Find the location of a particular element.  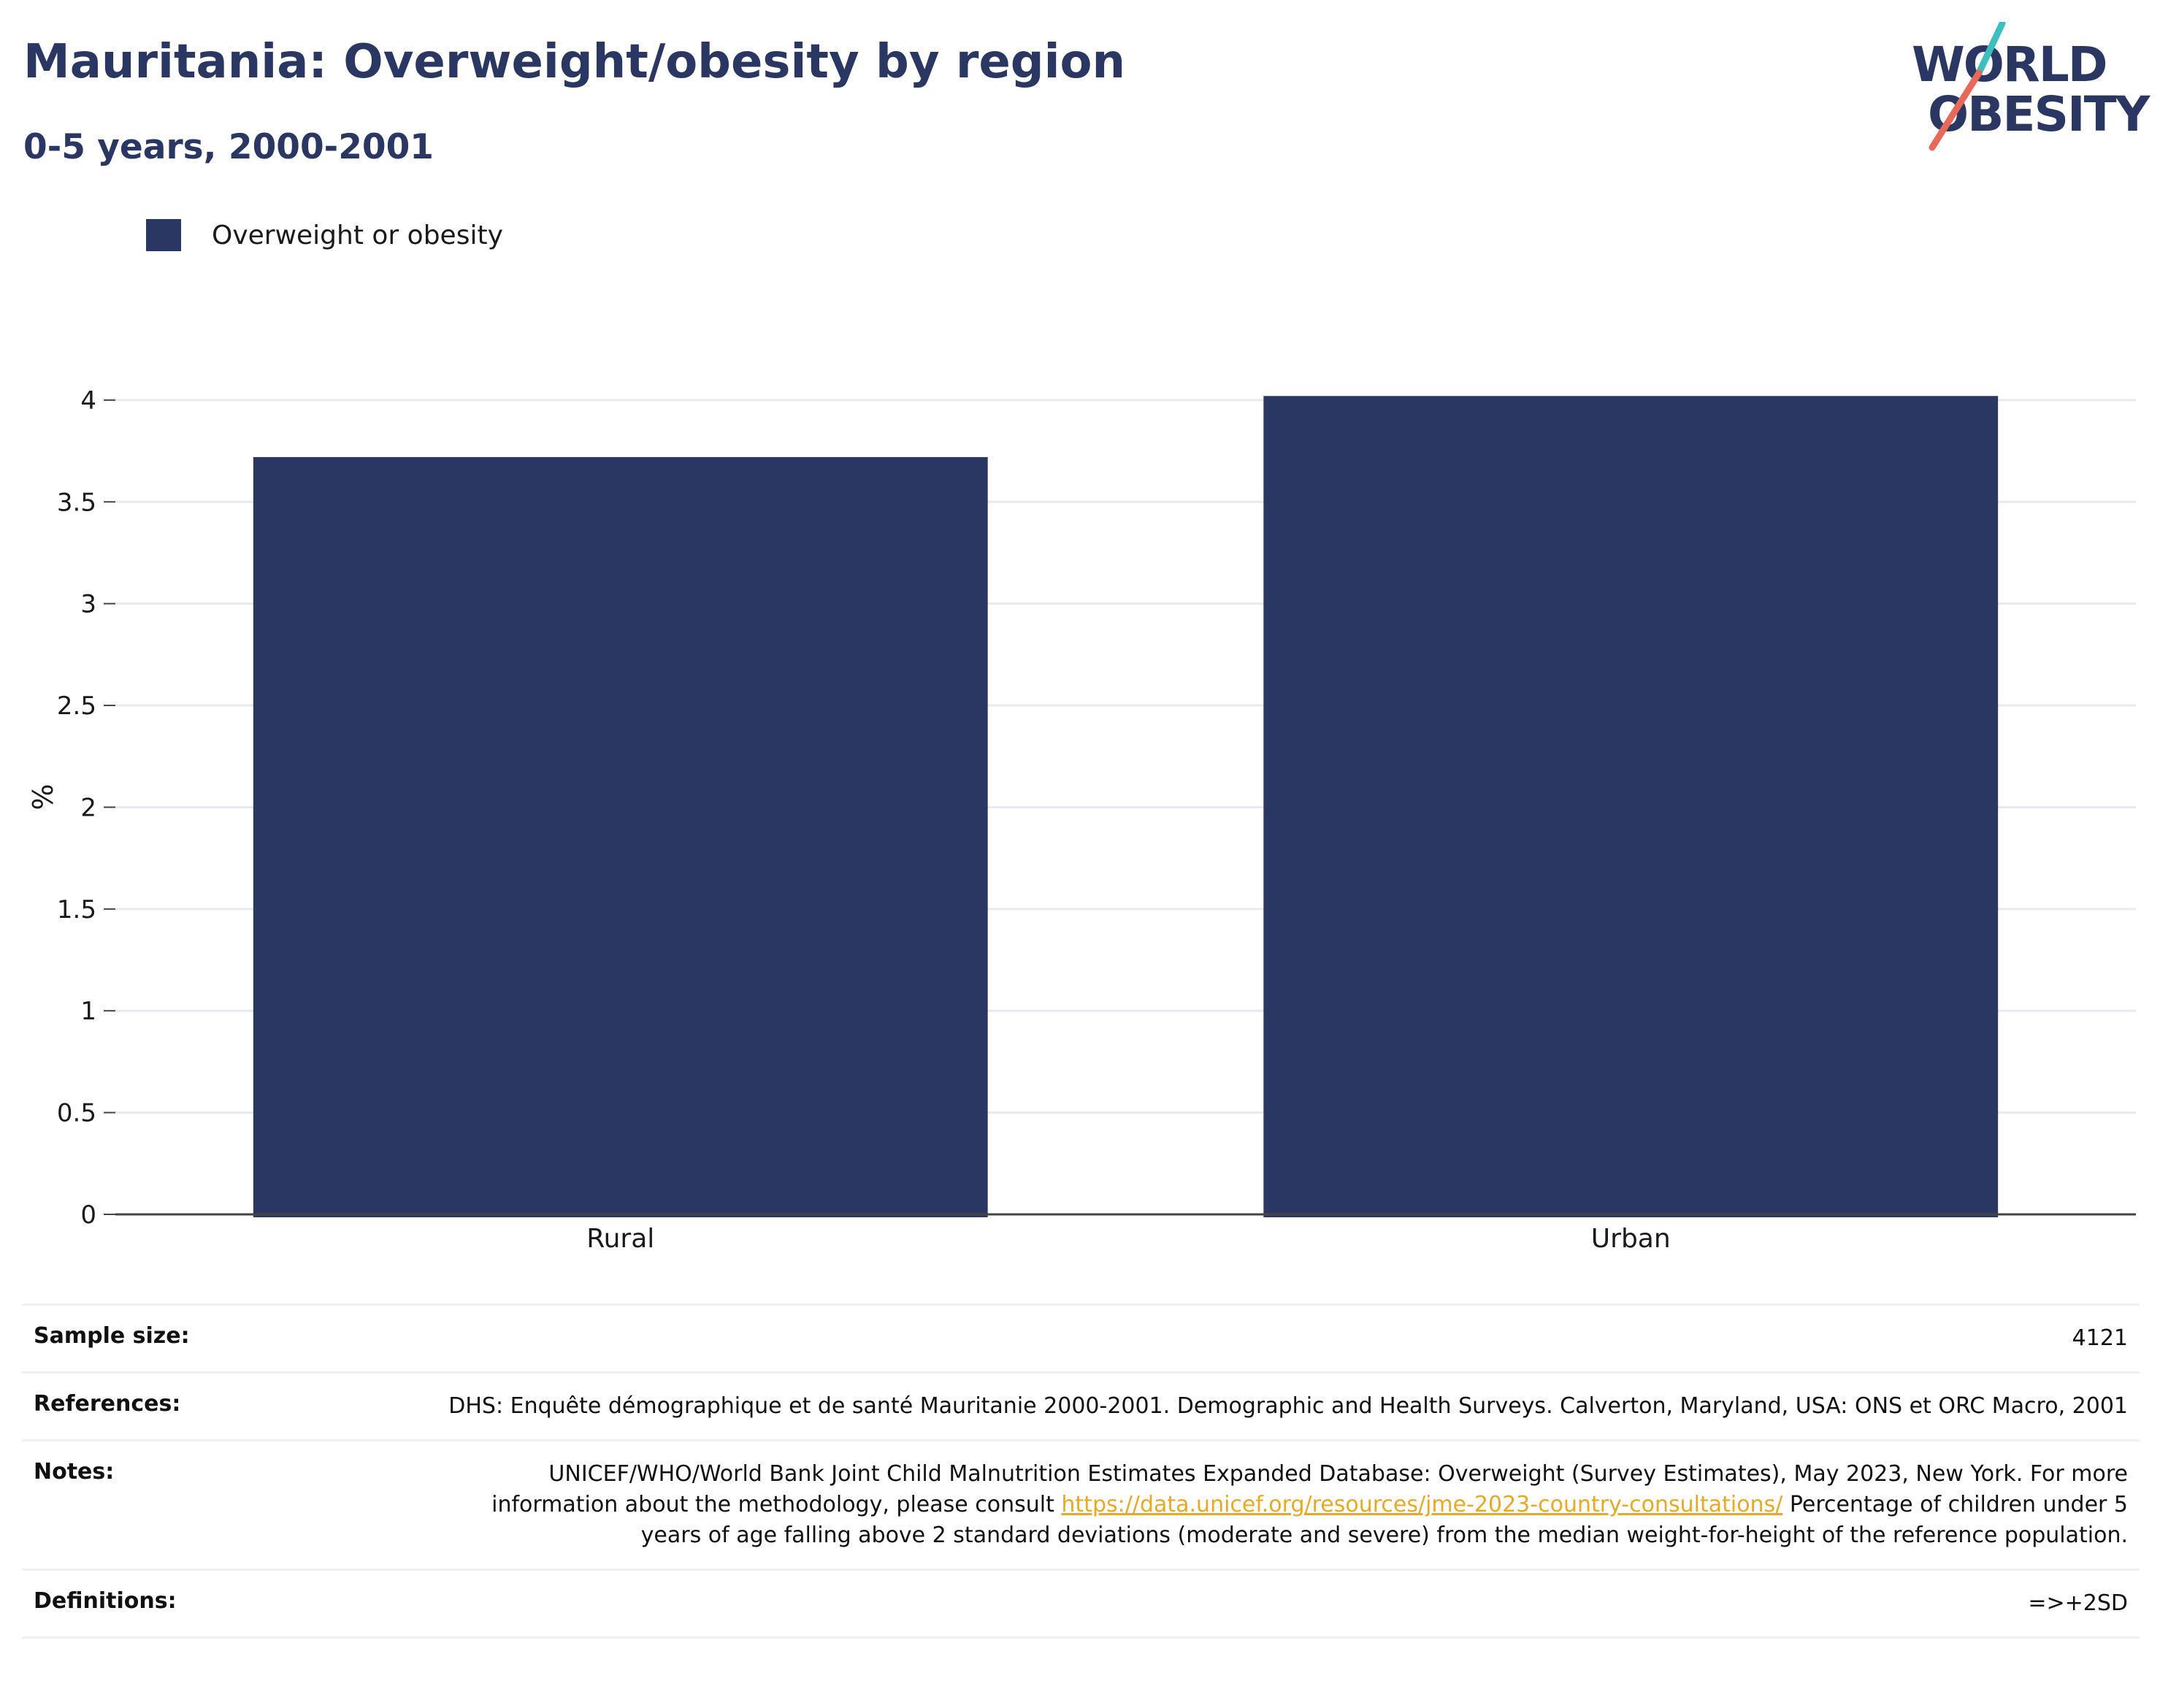

y-axis-title: % is located at coordinates (43, 797).